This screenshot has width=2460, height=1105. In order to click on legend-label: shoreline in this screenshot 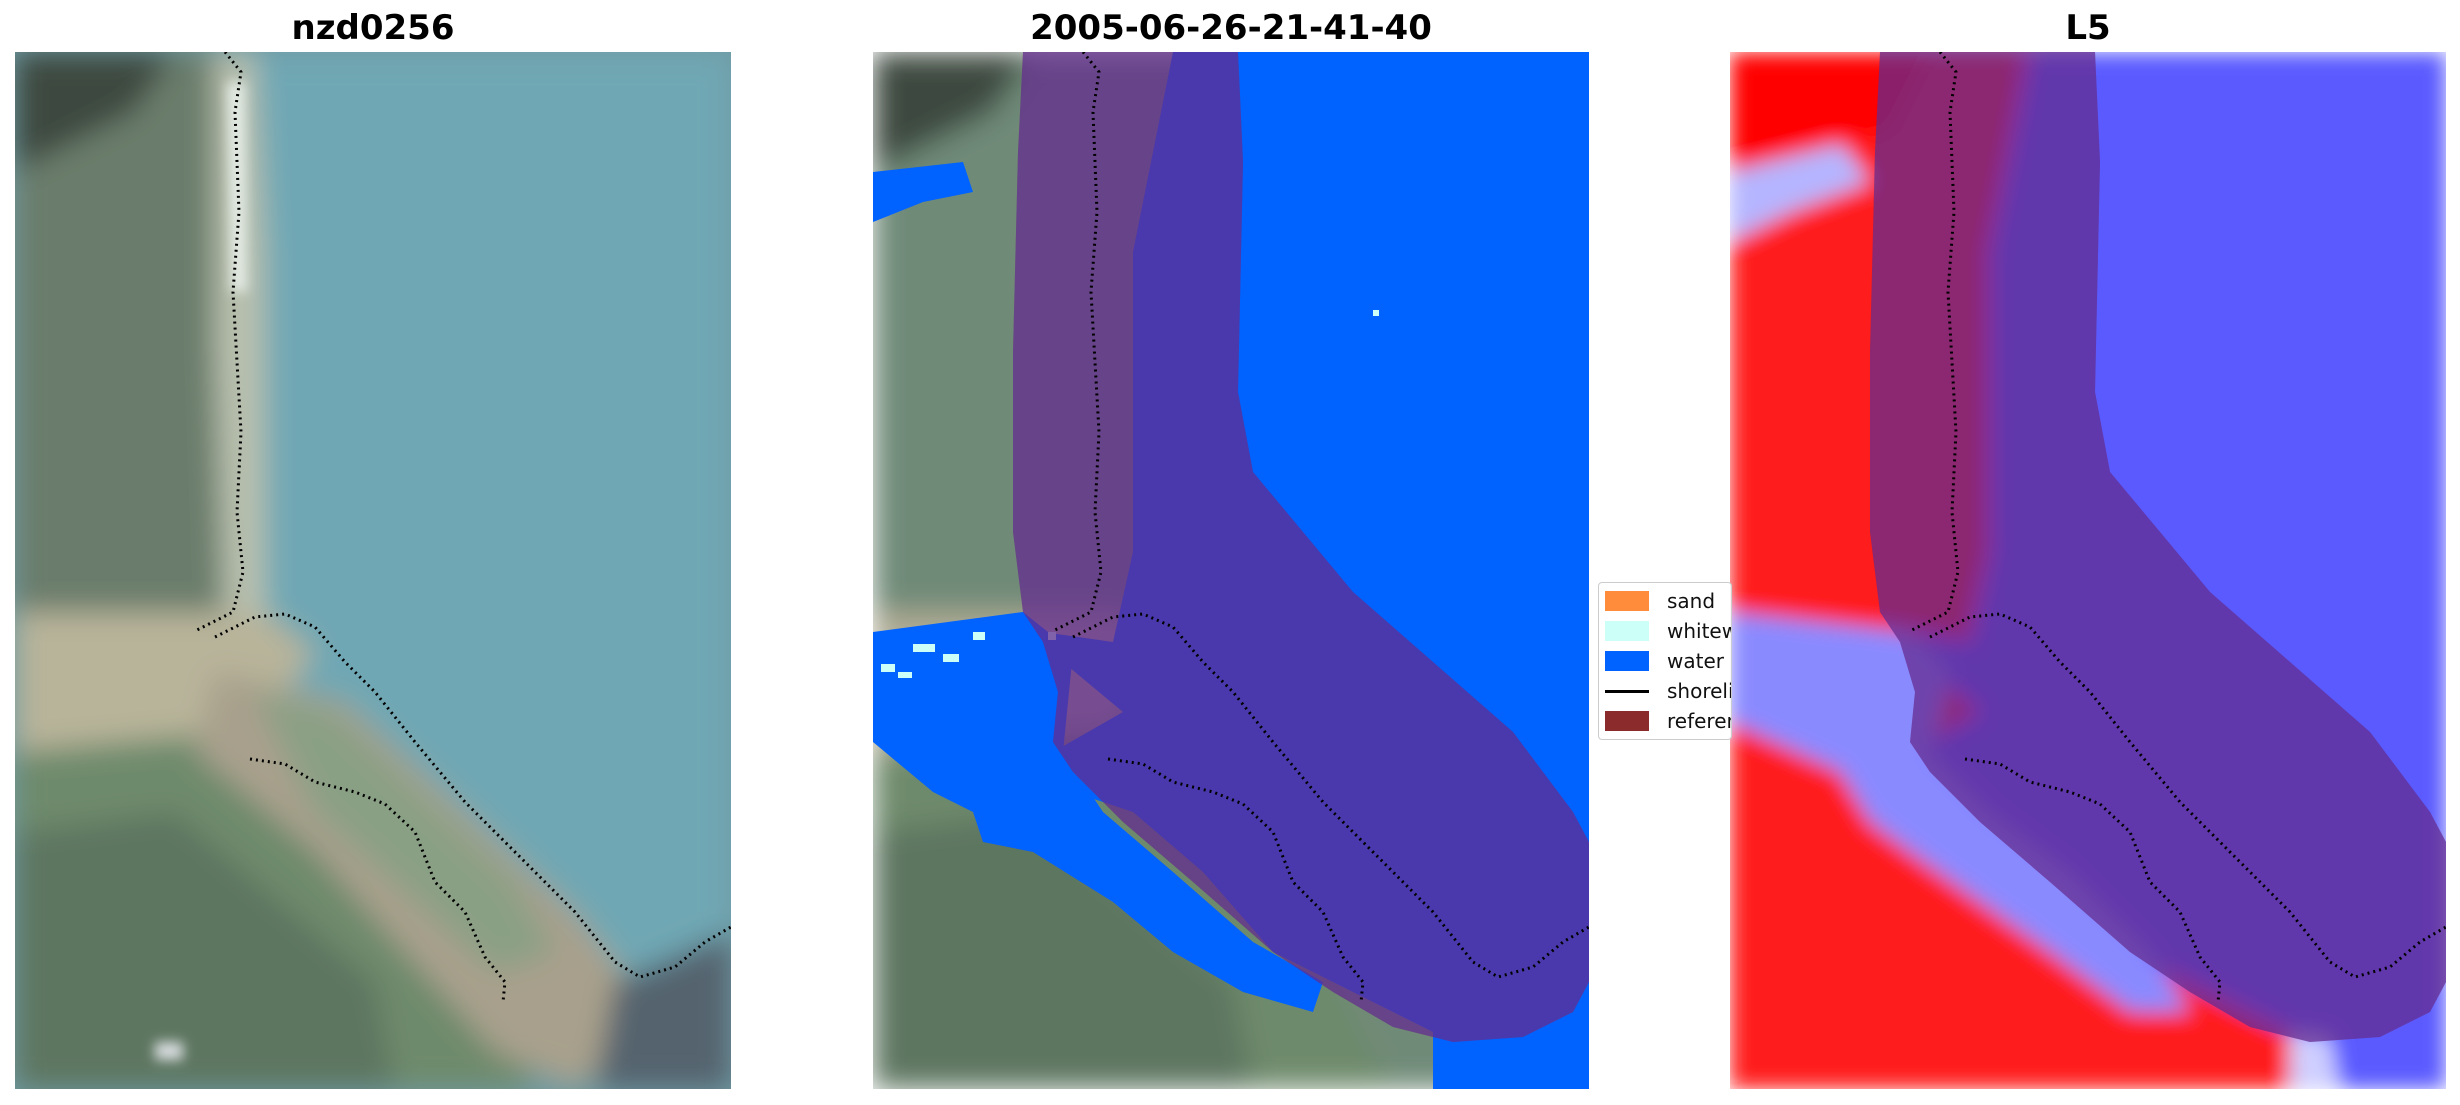, I will do `click(1699, 691)`.